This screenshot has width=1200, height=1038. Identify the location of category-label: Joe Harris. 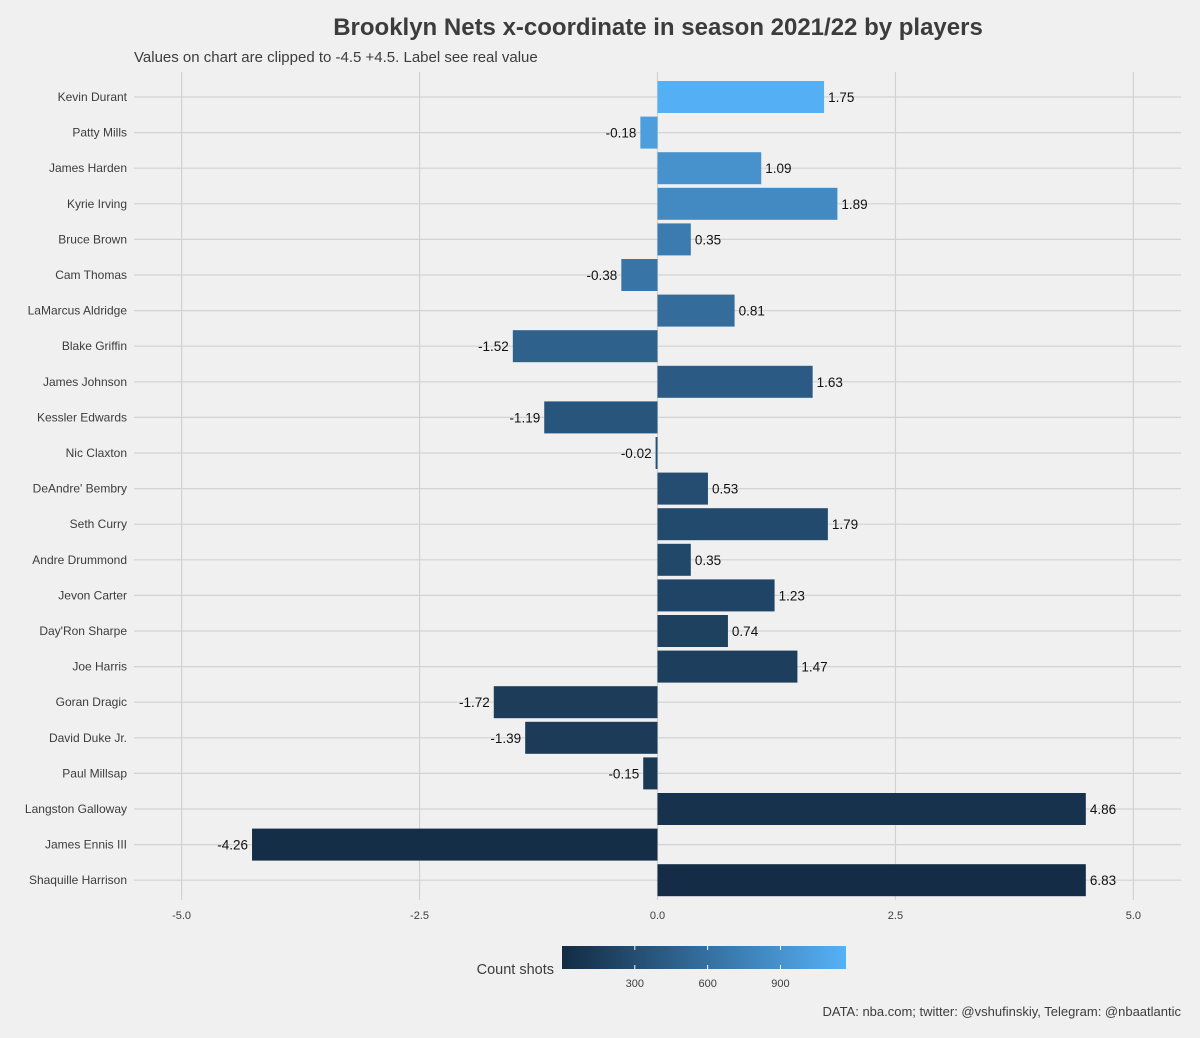
(99, 667).